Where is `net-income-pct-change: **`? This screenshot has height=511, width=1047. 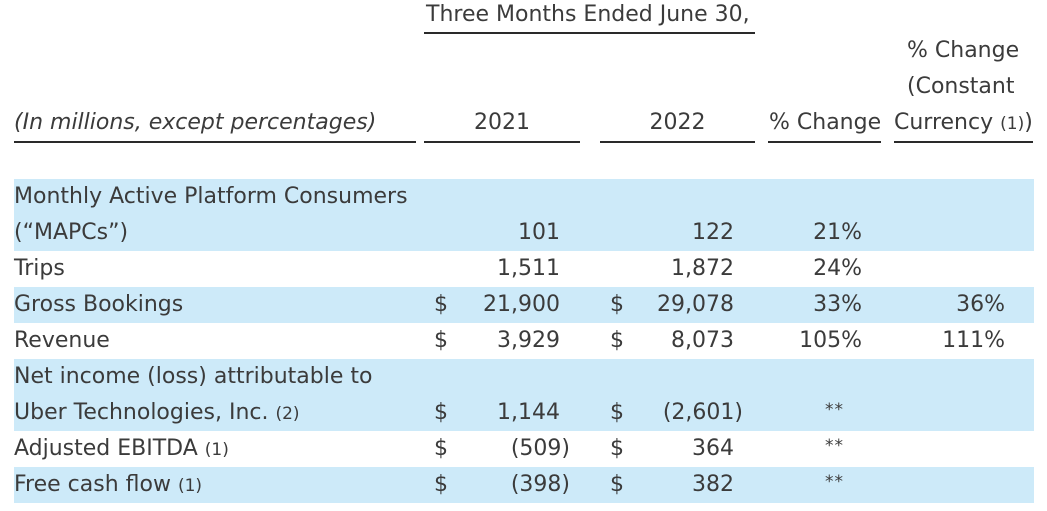
net-income-pct-change: ** is located at coordinates (834, 410).